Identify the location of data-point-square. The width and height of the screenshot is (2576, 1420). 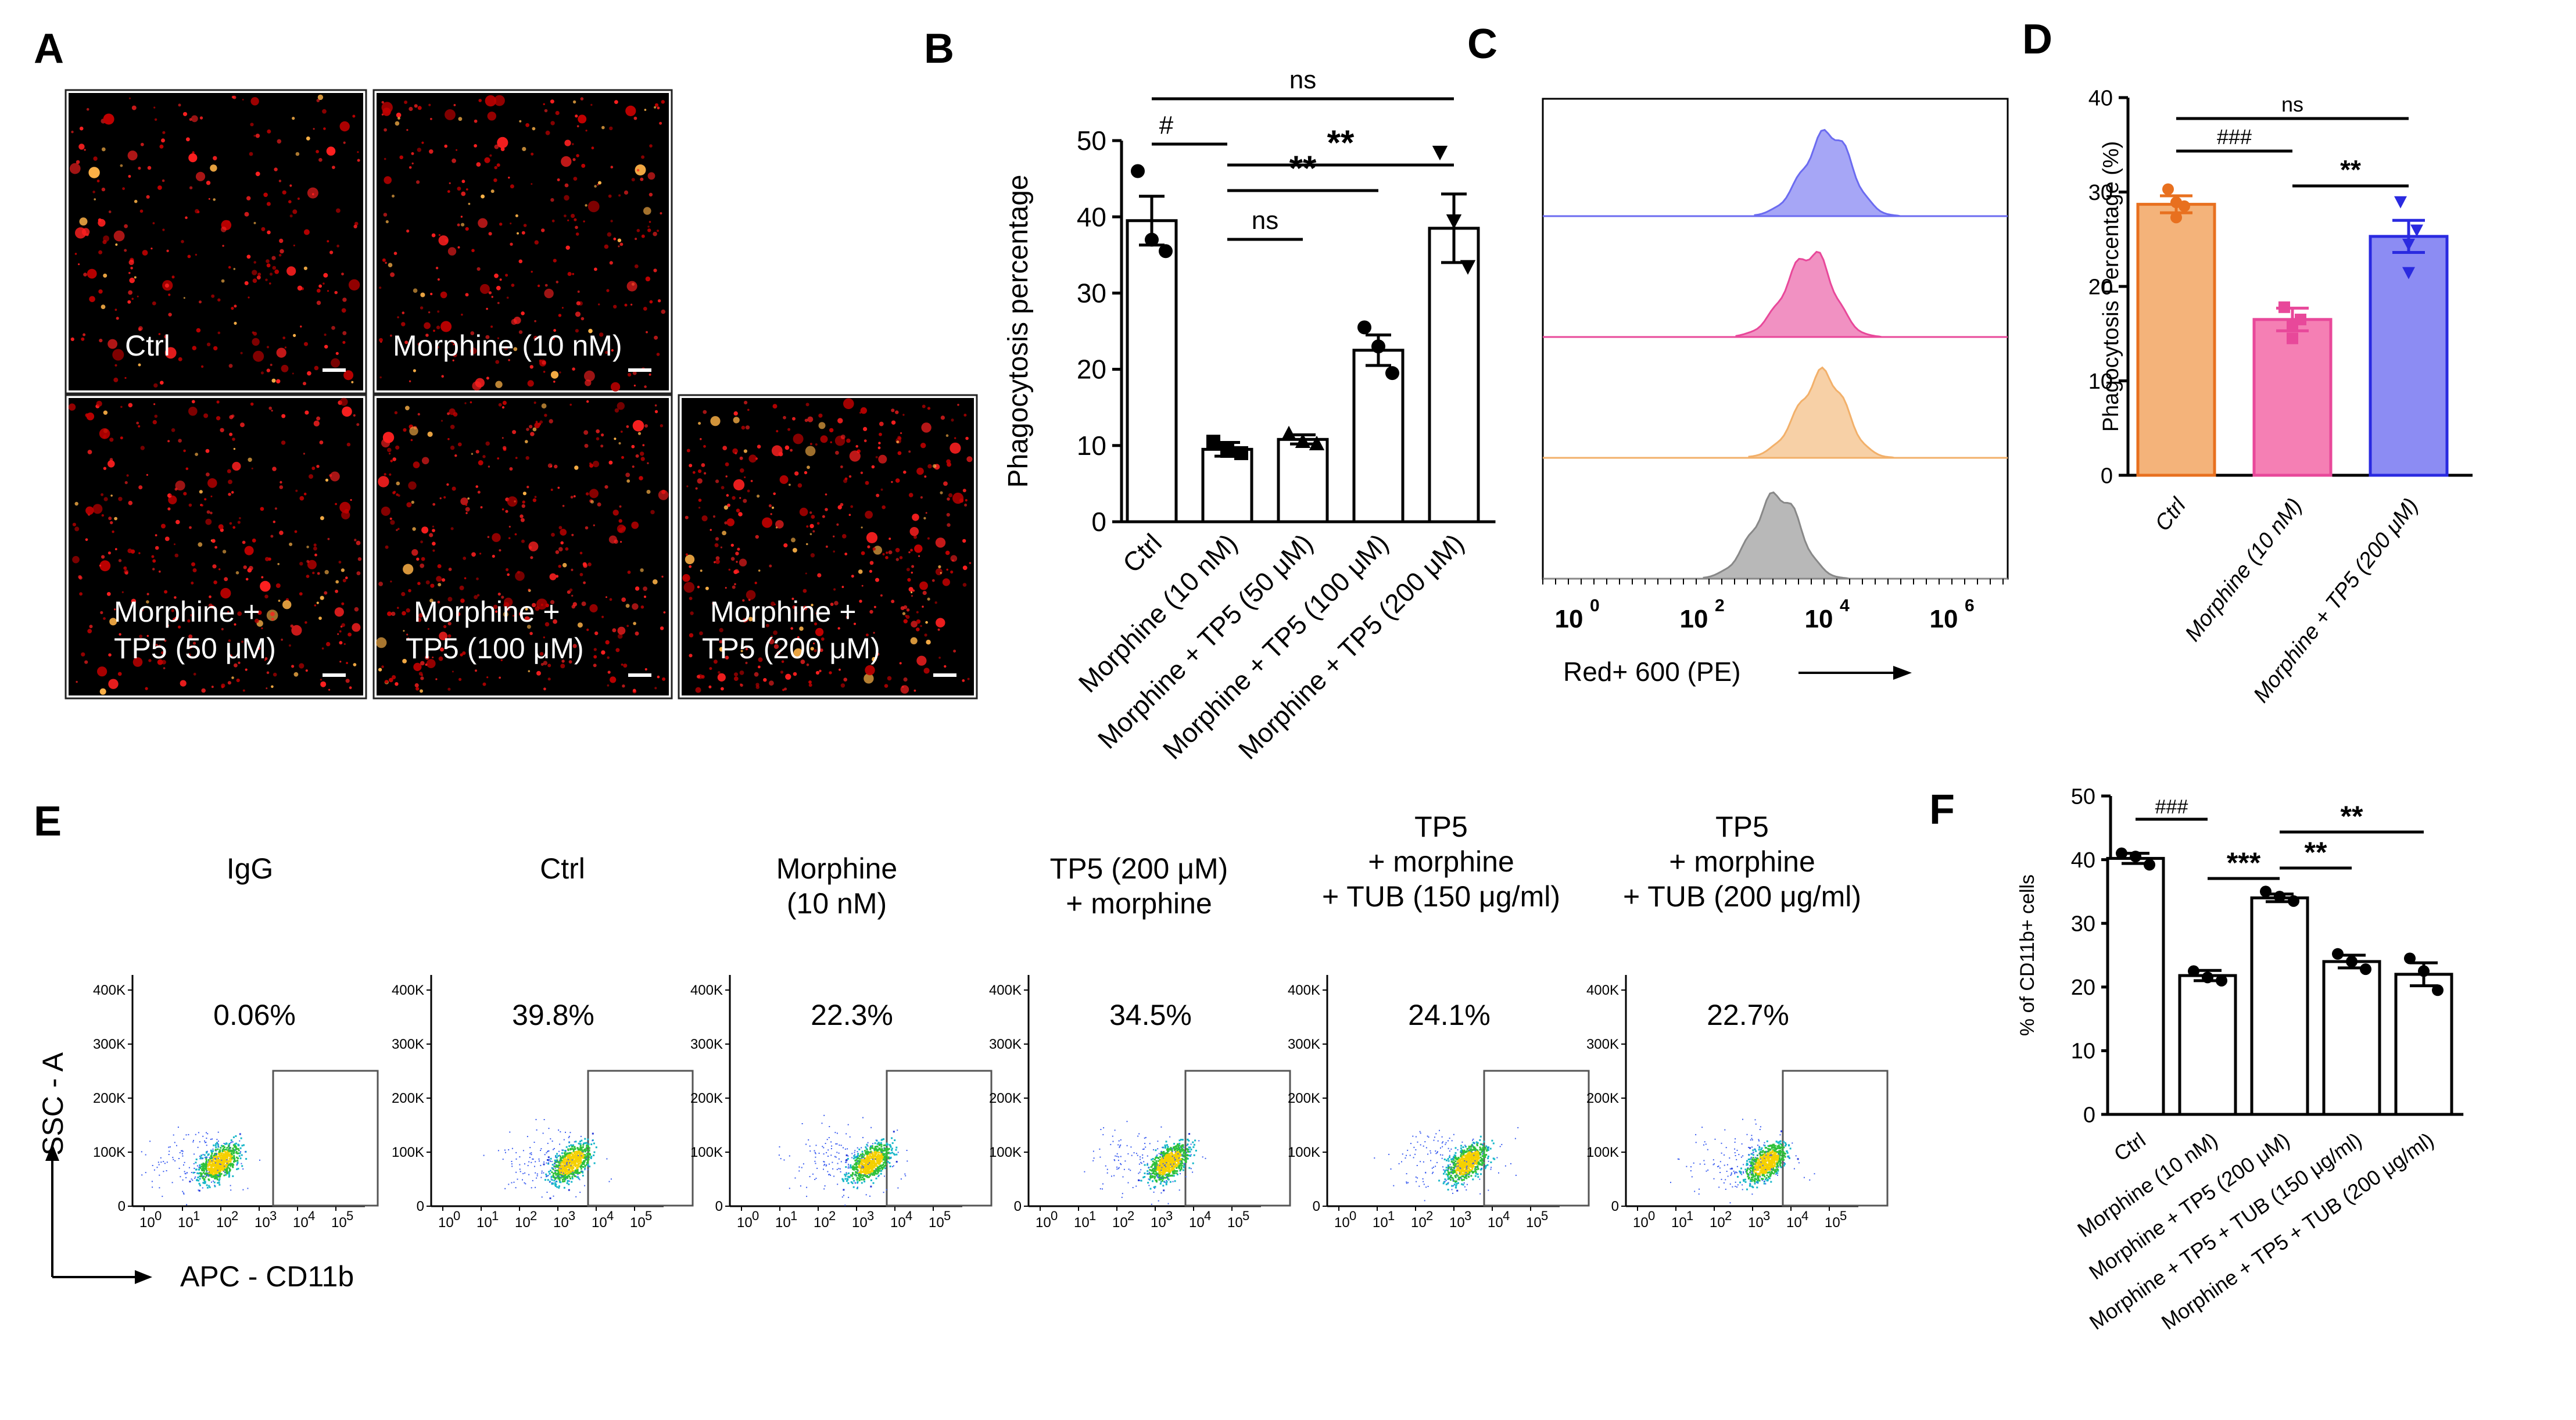
(2284, 307).